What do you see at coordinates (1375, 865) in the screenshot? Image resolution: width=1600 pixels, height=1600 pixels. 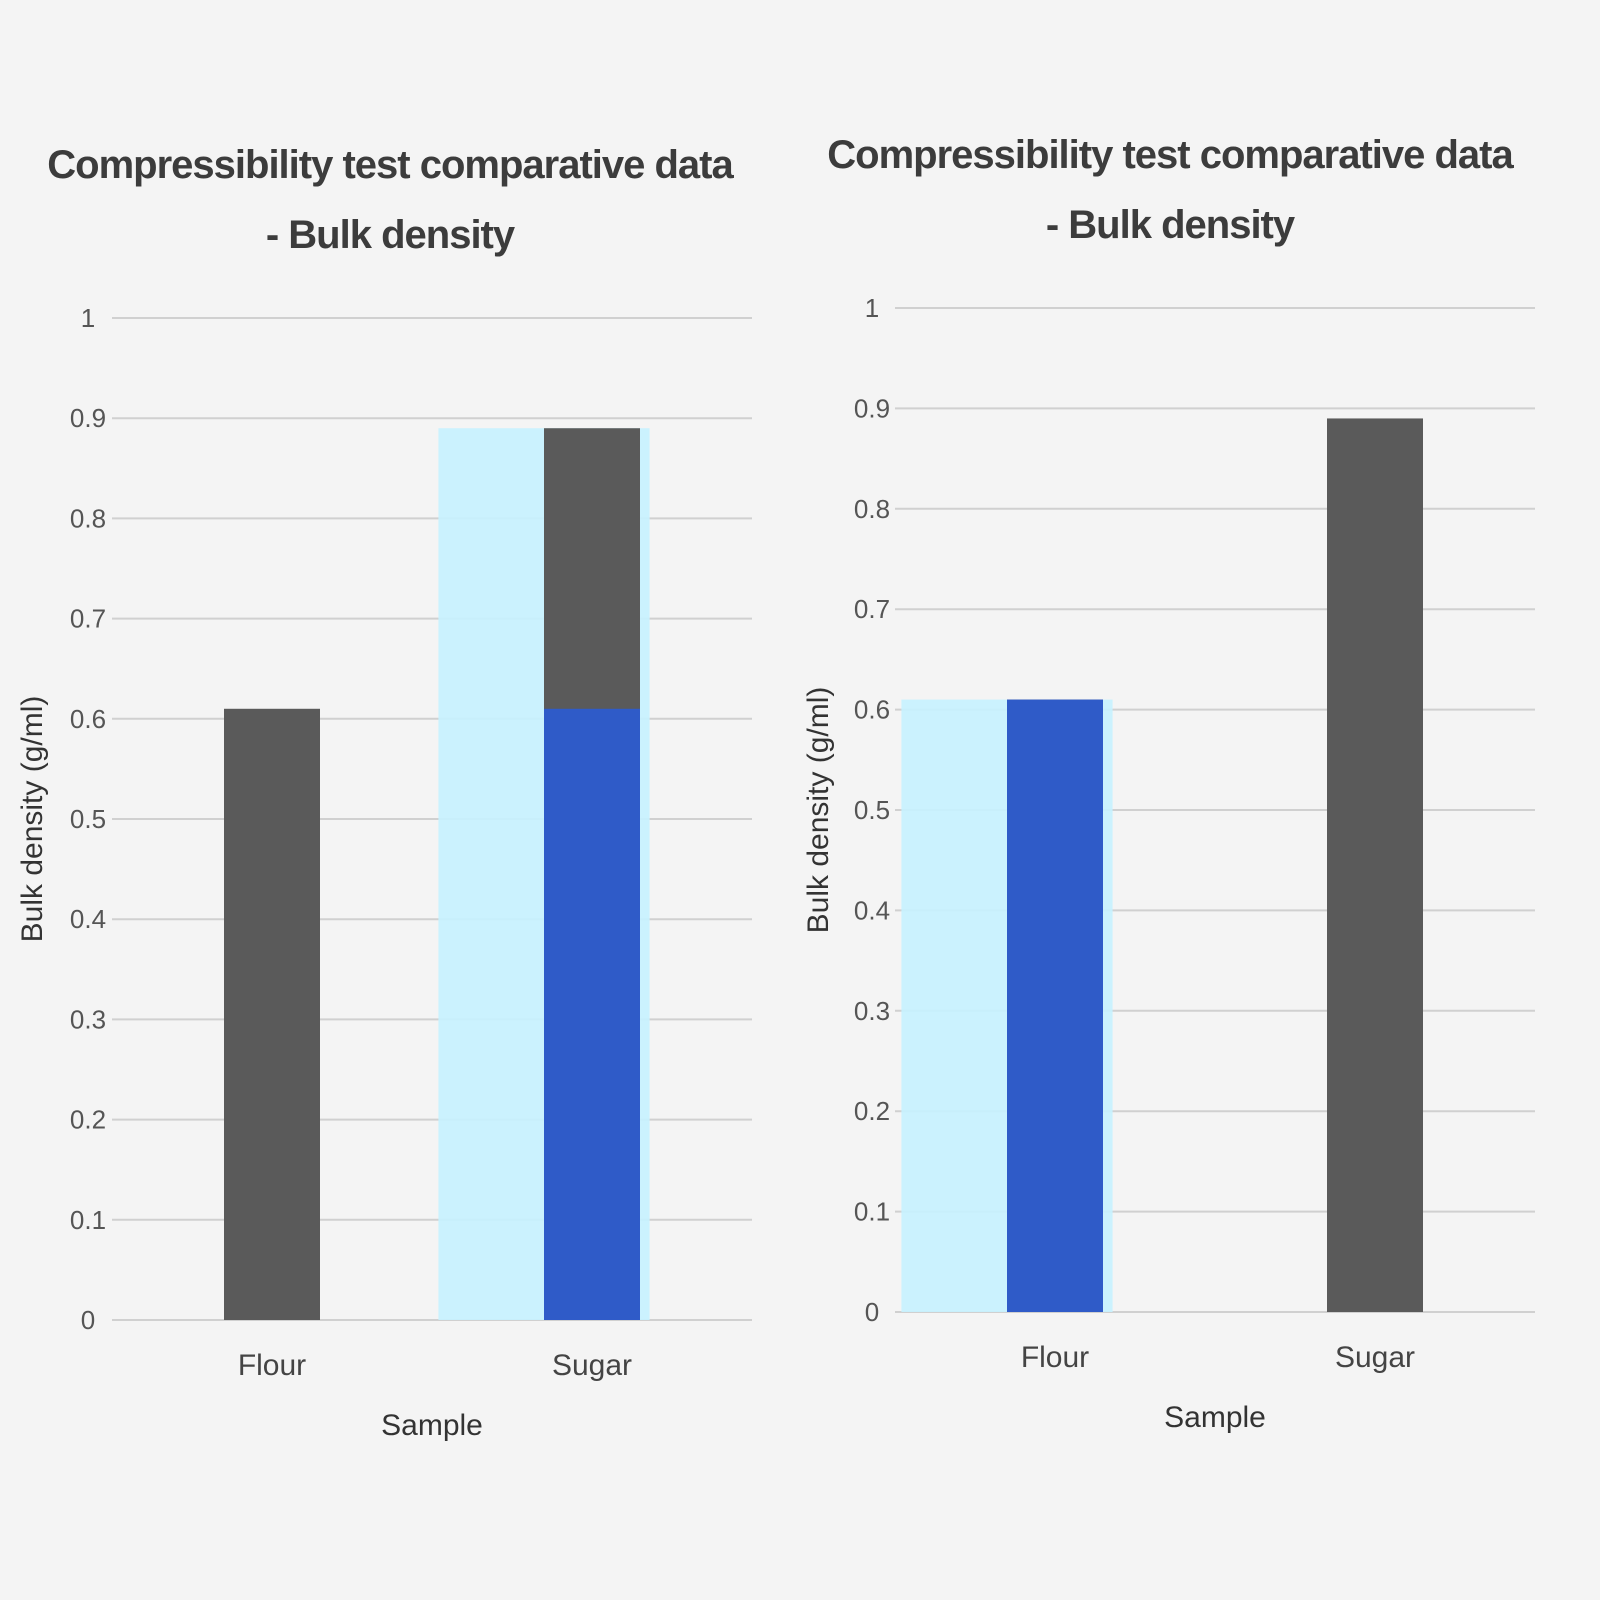 I see `bar-sugar` at bounding box center [1375, 865].